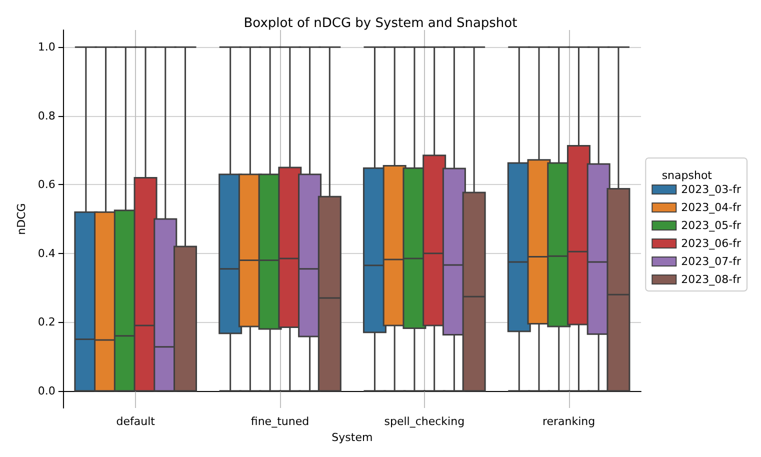 This screenshot has width=761, height=457. I want to click on y-tick-label: 1.0, so click(47, 47).